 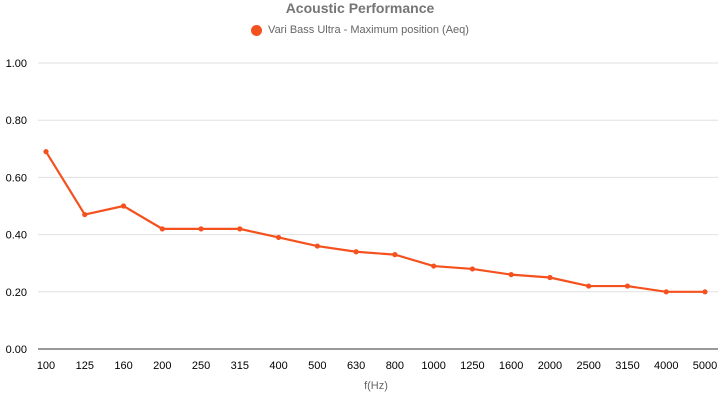 I want to click on x-tick-label: 160, so click(x=123, y=366).